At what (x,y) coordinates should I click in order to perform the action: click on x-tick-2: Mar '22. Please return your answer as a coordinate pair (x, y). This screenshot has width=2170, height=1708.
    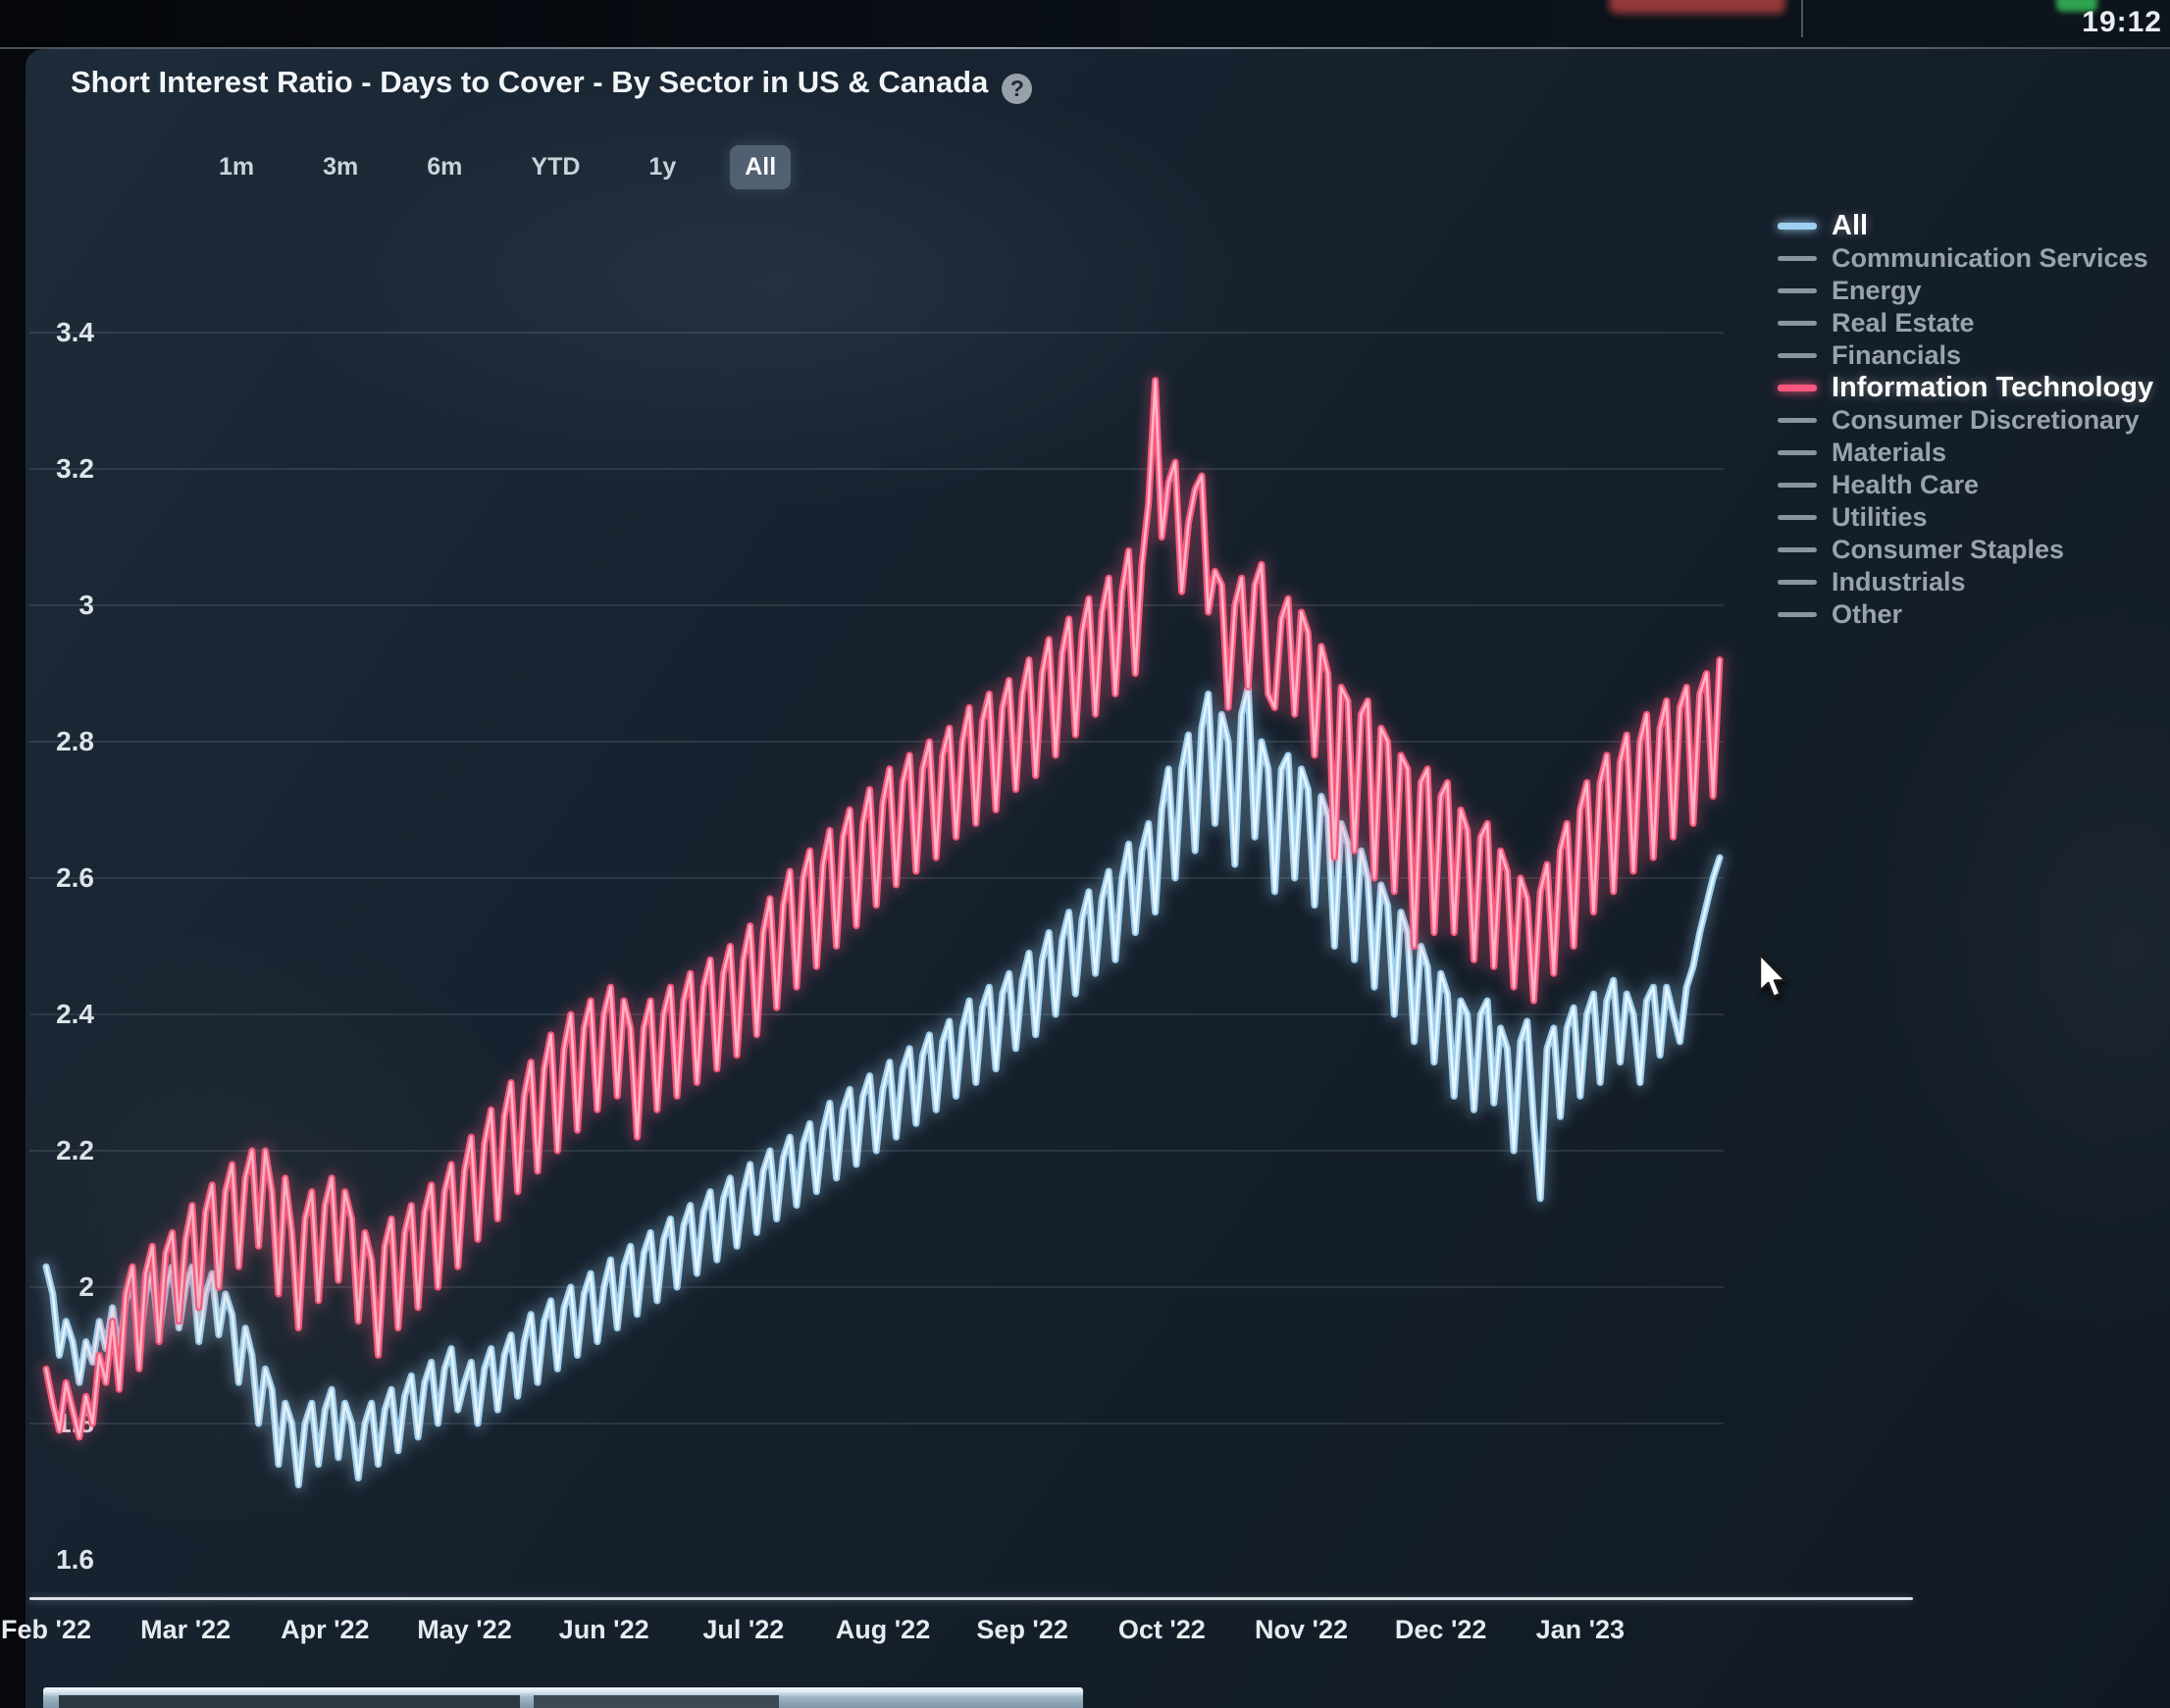
    Looking at the image, I should click on (186, 1629).